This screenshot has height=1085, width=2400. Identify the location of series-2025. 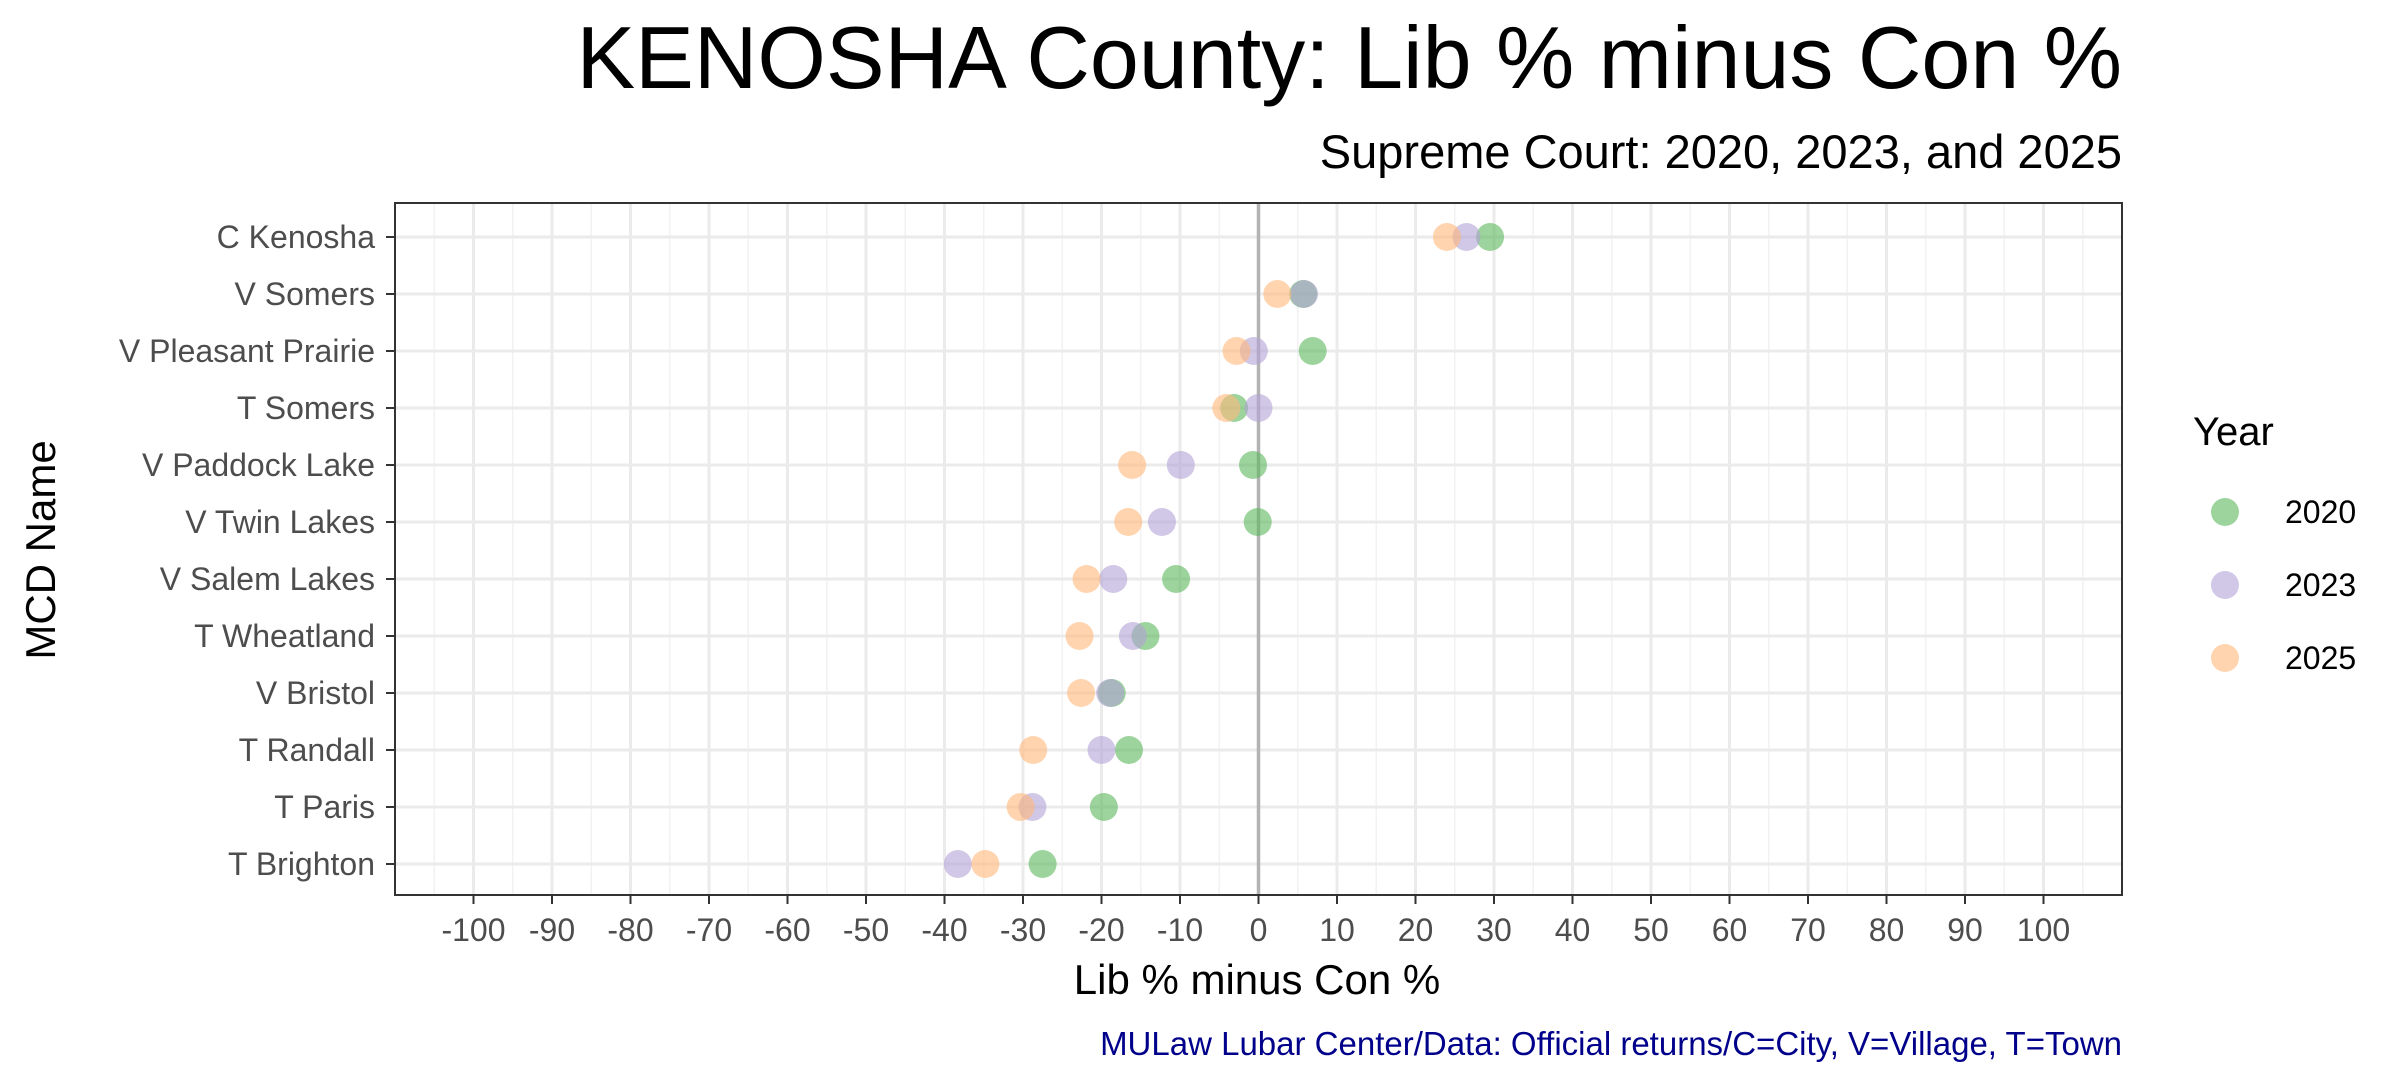
(1216, 550).